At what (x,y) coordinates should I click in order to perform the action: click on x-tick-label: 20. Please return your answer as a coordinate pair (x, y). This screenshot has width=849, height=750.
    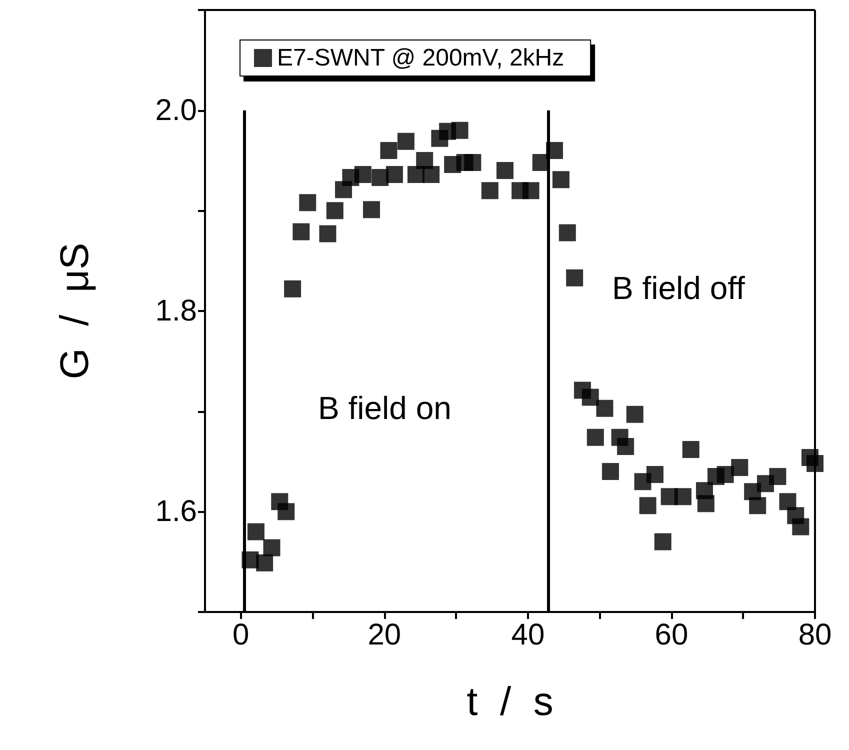
    Looking at the image, I should click on (385, 635).